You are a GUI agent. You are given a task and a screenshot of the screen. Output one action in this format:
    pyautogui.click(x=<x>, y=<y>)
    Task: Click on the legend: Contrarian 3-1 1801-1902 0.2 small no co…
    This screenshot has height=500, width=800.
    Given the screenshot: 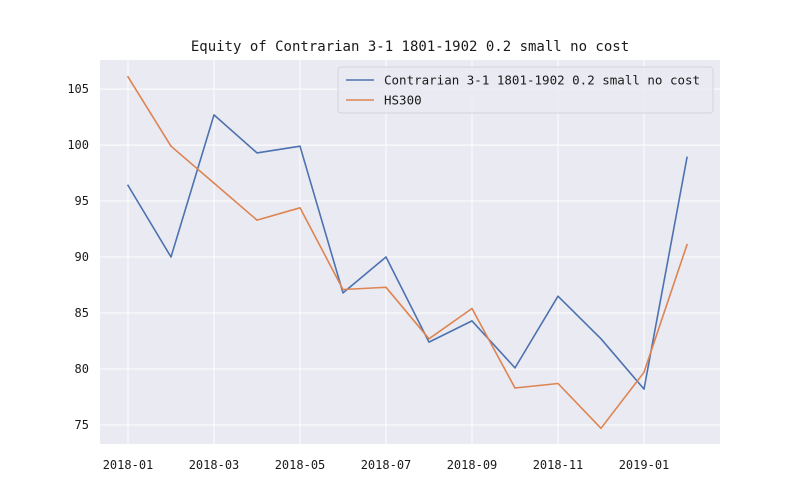 What is the action you would take?
    pyautogui.click(x=525, y=90)
    